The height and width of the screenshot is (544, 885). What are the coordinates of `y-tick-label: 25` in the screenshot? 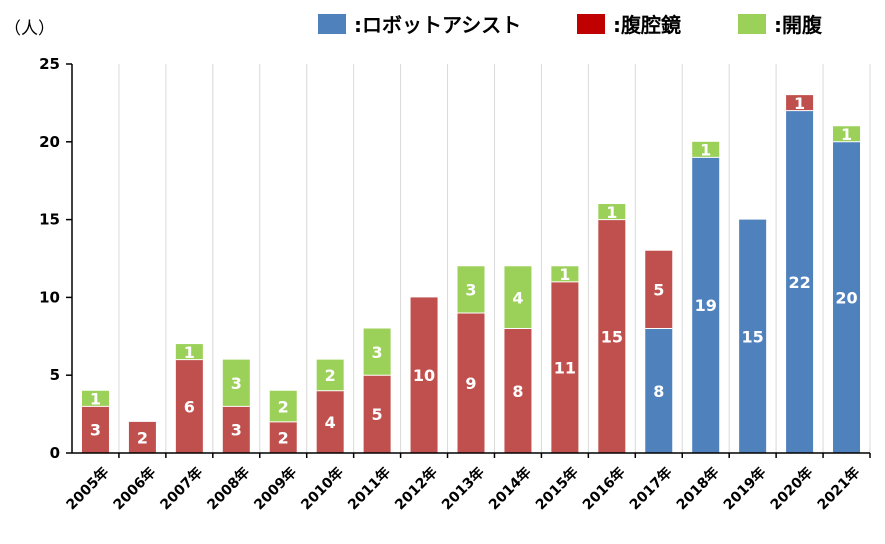 It's located at (49, 64).